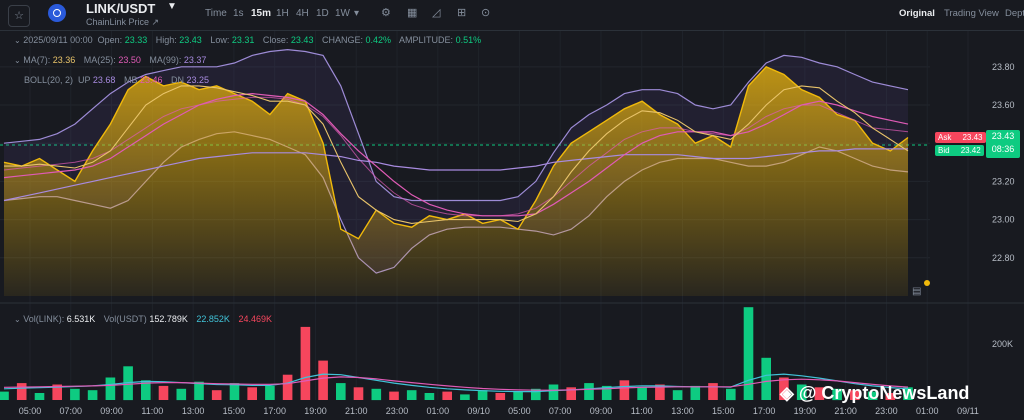 The height and width of the screenshot is (420, 1024). What do you see at coordinates (17, 60) in the screenshot?
I see `collapse-ma-icon: ⌄` at bounding box center [17, 60].